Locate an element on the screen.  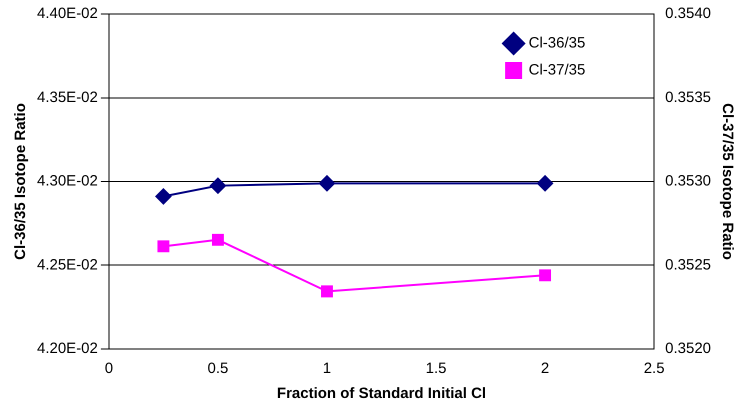
y-axis-title: Cl-36/35 Isotope Ratio is located at coordinates (21, 181).